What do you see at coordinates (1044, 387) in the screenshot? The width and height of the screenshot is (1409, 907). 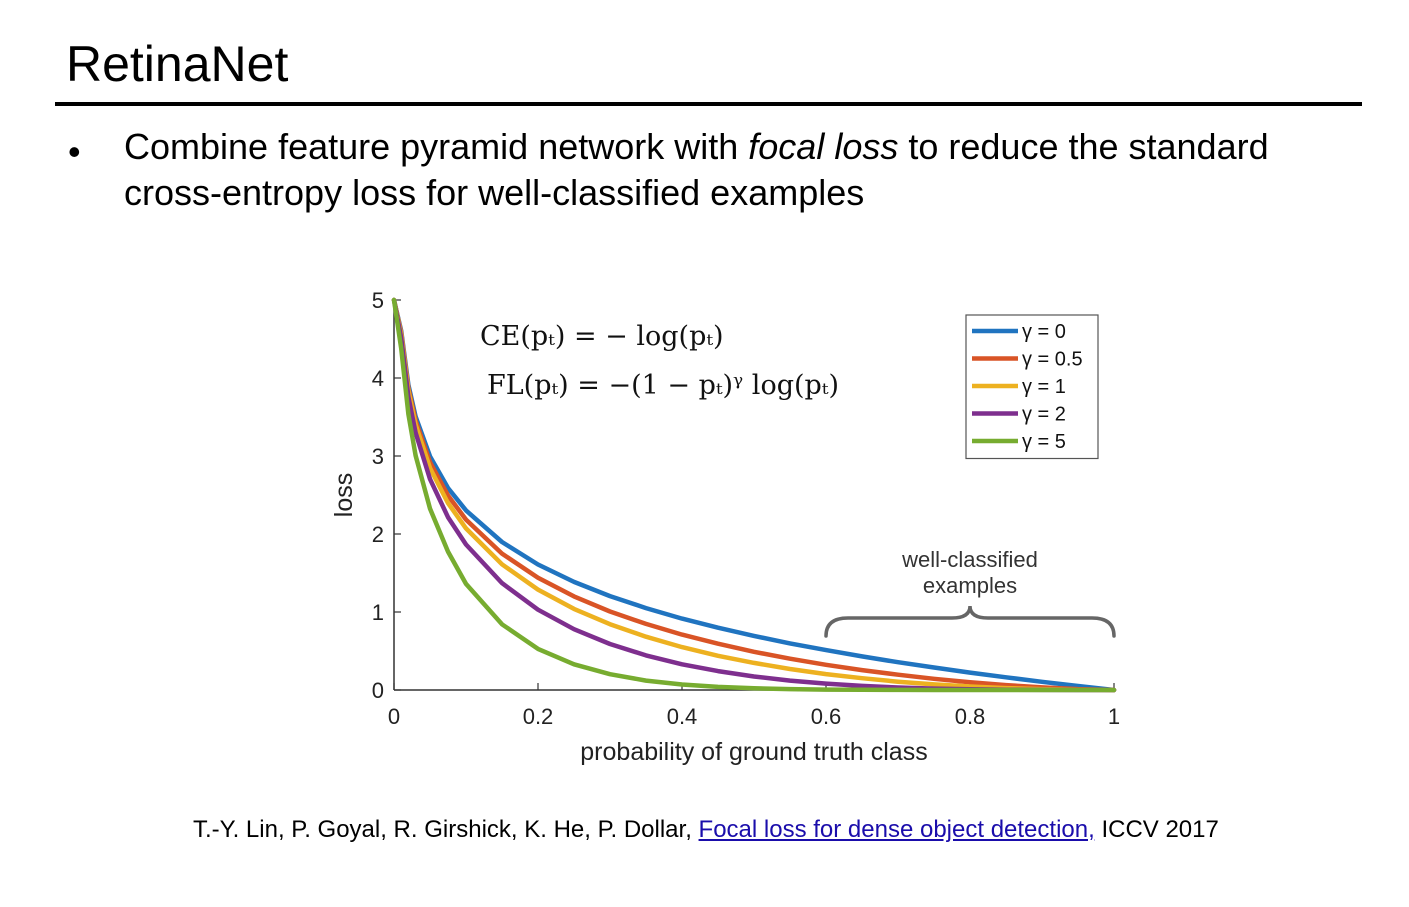 I see `legend-label: γ = 1` at bounding box center [1044, 387].